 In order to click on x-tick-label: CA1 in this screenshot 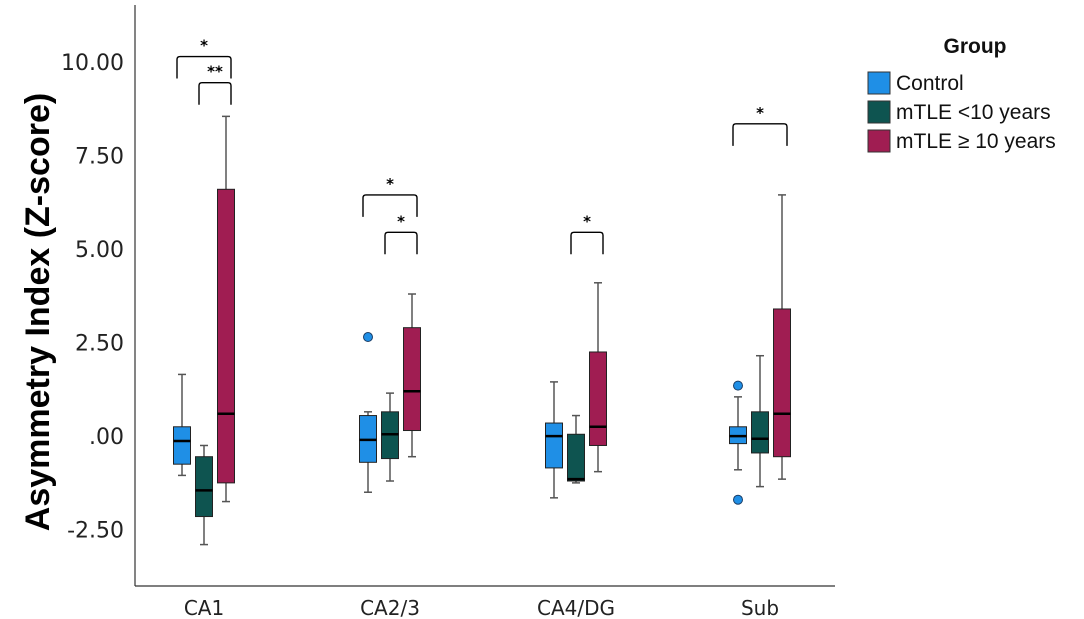, I will do `click(204, 607)`.